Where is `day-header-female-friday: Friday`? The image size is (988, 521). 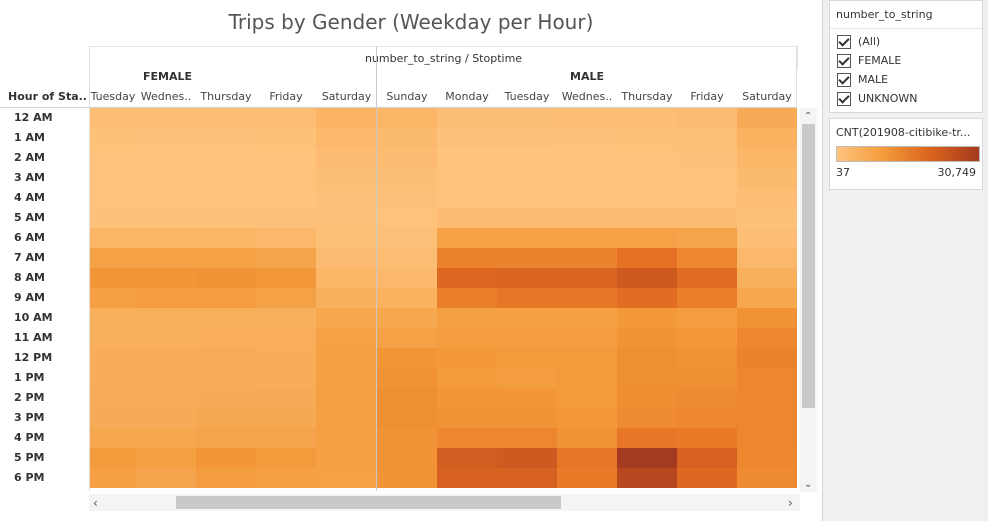
day-header-female-friday: Friday is located at coordinates (286, 96).